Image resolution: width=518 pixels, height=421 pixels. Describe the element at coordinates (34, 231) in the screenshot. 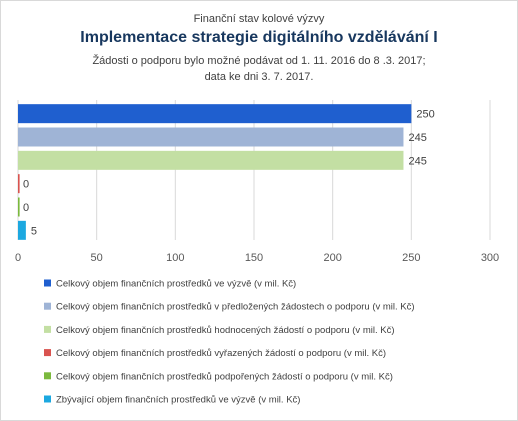

I see `bar-value-label: 5` at that location.